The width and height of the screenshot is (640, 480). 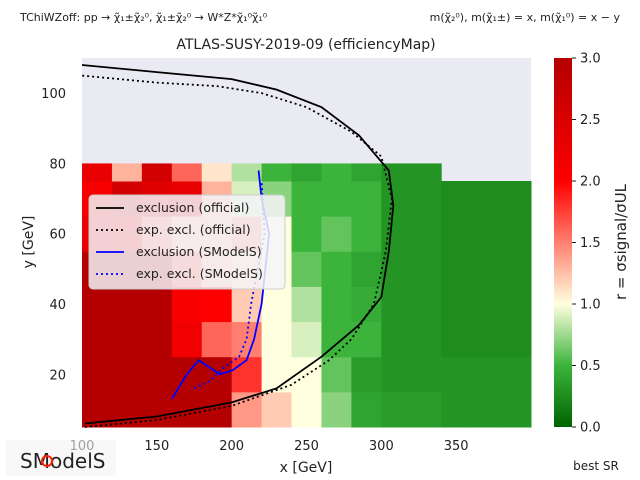 I want to click on colorbar-tick-label: 1.5, so click(x=590, y=243).